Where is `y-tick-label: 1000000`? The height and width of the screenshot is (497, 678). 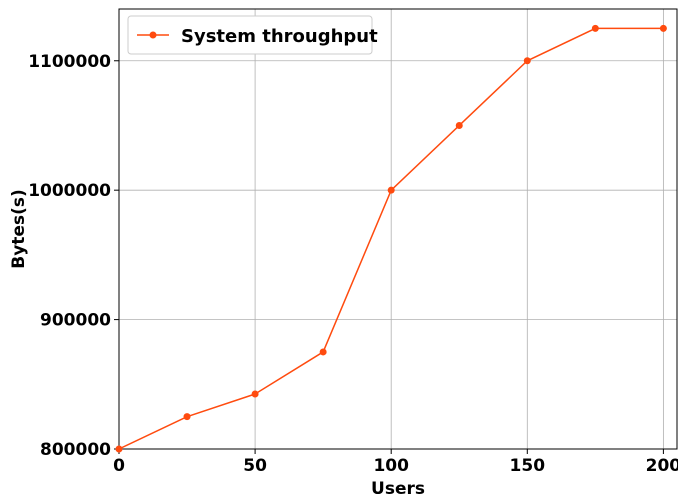
y-tick-label: 1000000 is located at coordinates (69, 191).